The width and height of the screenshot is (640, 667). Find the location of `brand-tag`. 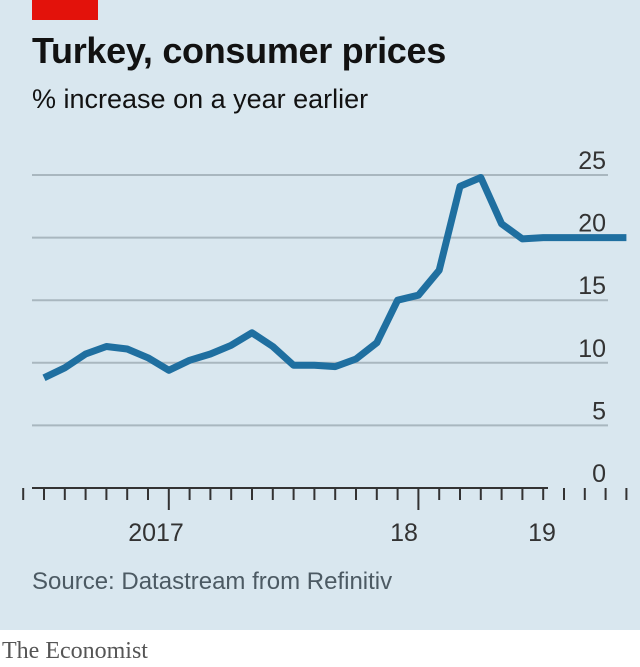

brand-tag is located at coordinates (65, 10).